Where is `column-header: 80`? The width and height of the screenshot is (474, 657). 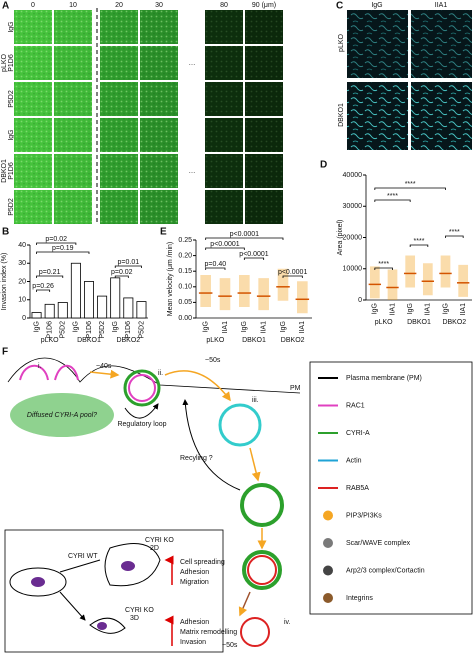
column-header: 80 is located at coordinates (224, 5).